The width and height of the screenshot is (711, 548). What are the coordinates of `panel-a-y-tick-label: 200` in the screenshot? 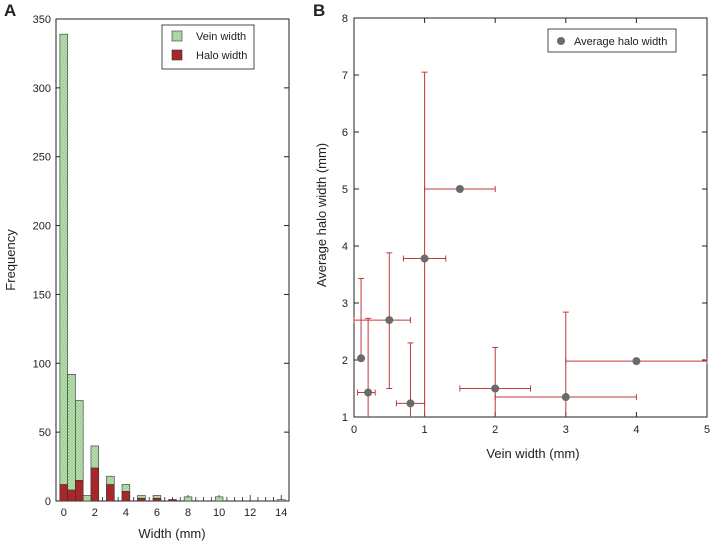 It's located at (42, 227).